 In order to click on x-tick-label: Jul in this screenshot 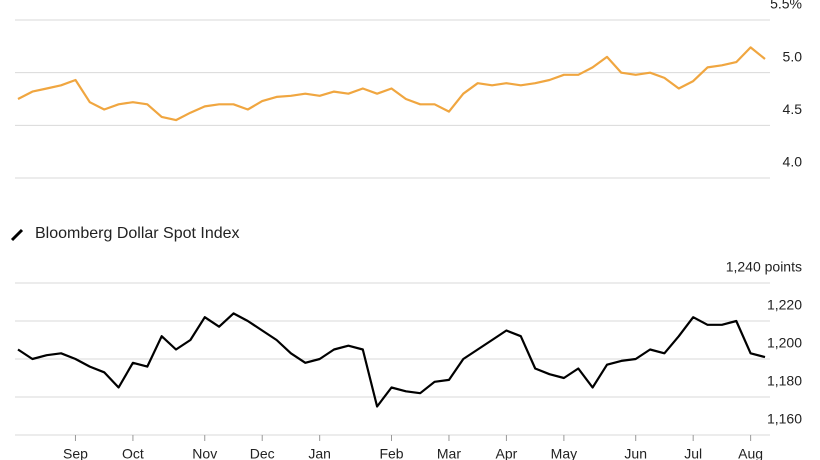, I will do `click(693, 453)`.